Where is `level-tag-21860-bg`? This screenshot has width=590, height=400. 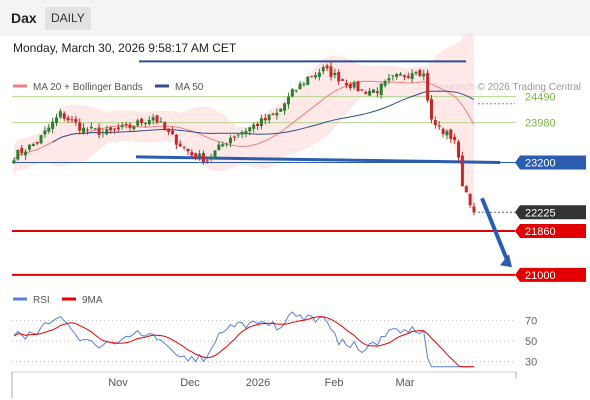
level-tag-21860-bg is located at coordinates (550, 230).